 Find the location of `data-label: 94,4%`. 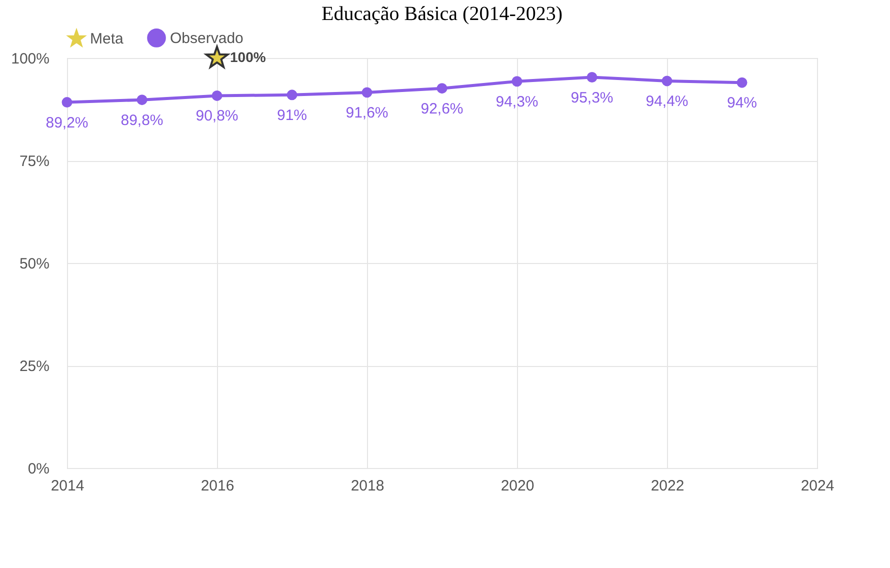

data-label: 94,4% is located at coordinates (667, 101).